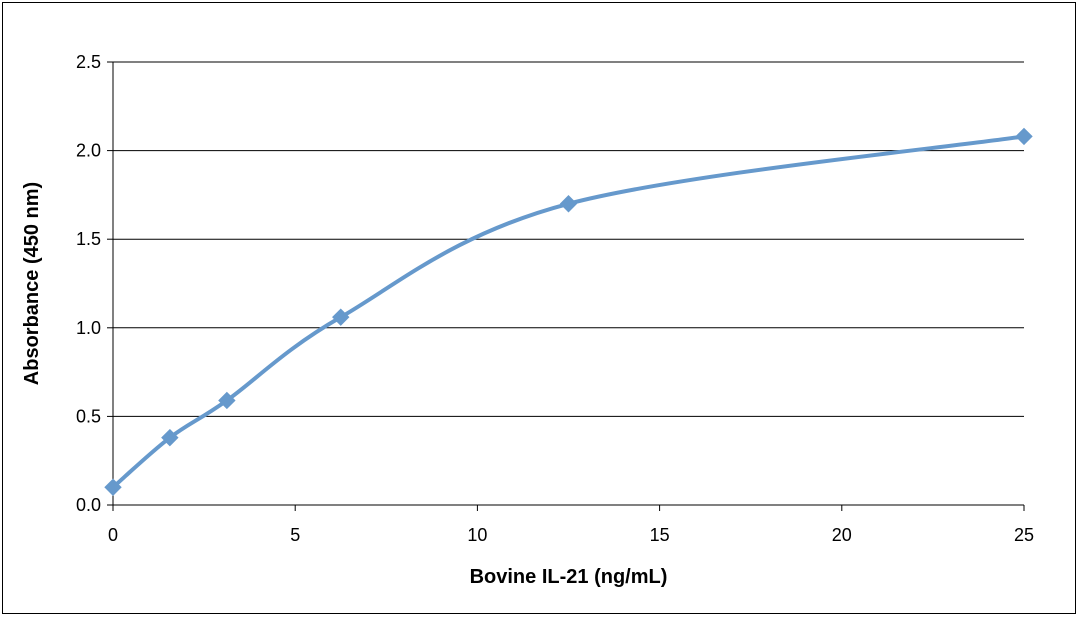  Describe the element at coordinates (88, 416) in the screenshot. I see `y-tick-label: 0.5` at that location.